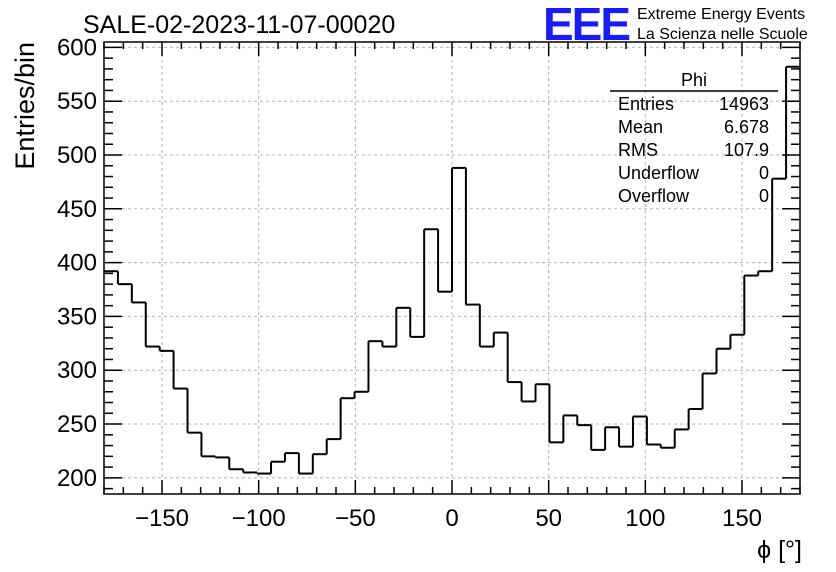  I want to click on y-tick-label: 450, so click(77, 209).